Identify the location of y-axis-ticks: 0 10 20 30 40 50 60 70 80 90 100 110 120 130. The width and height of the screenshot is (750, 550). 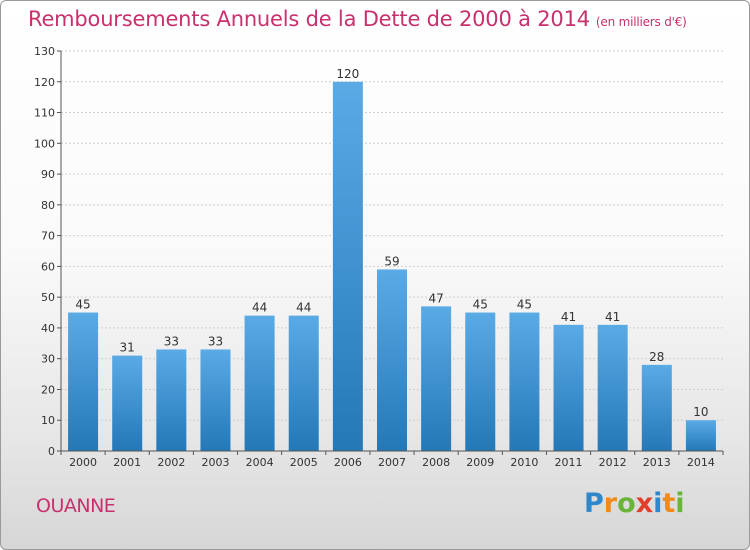
(47, 251).